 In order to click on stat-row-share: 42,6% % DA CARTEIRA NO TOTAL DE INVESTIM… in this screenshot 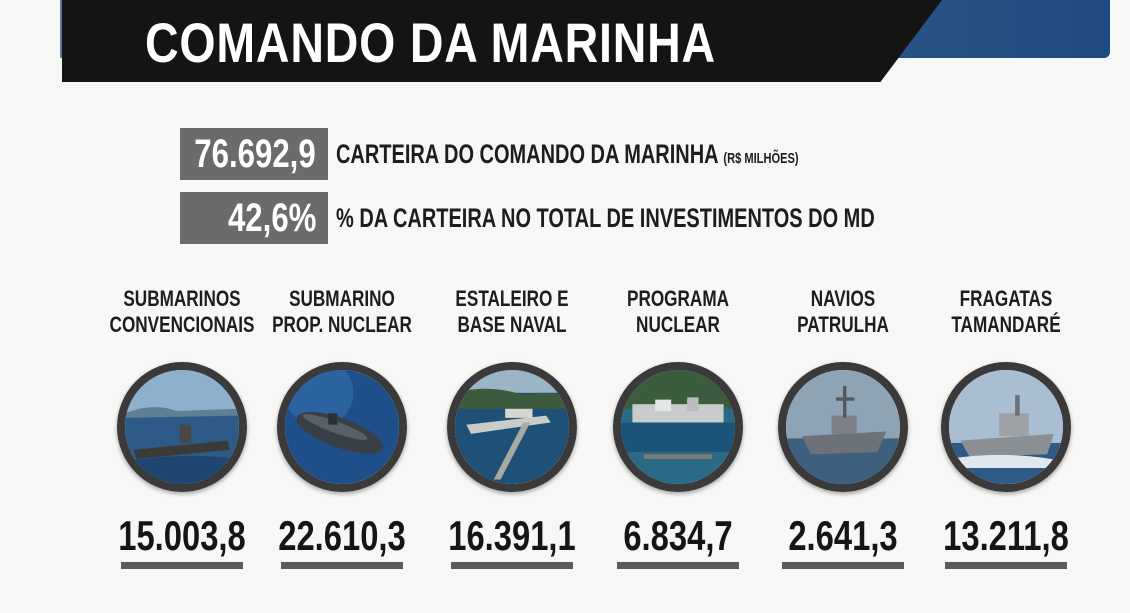, I will do `click(622, 218)`.